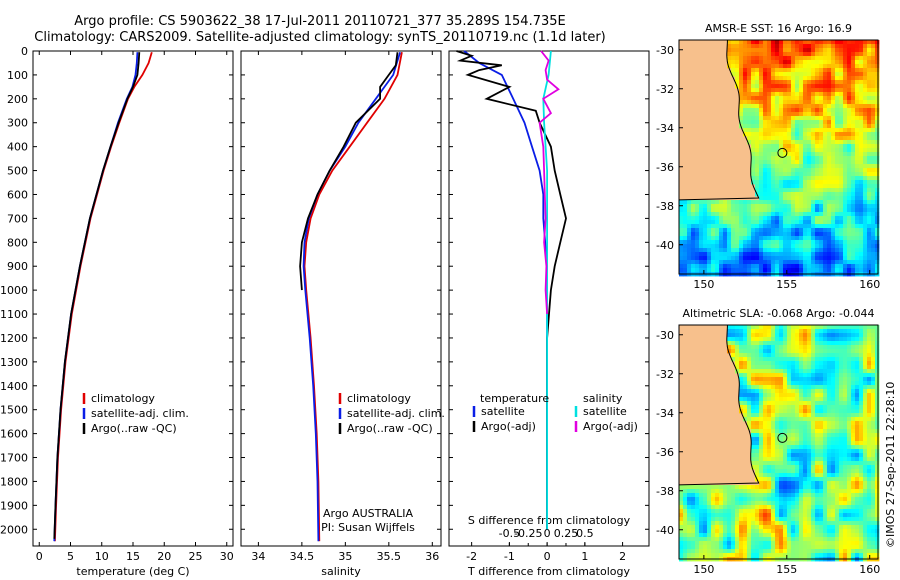 Image resolution: width=900 pixels, height=580 pixels. What do you see at coordinates (341, 571) in the screenshot?
I see `x-axis-label: salinity` at bounding box center [341, 571].